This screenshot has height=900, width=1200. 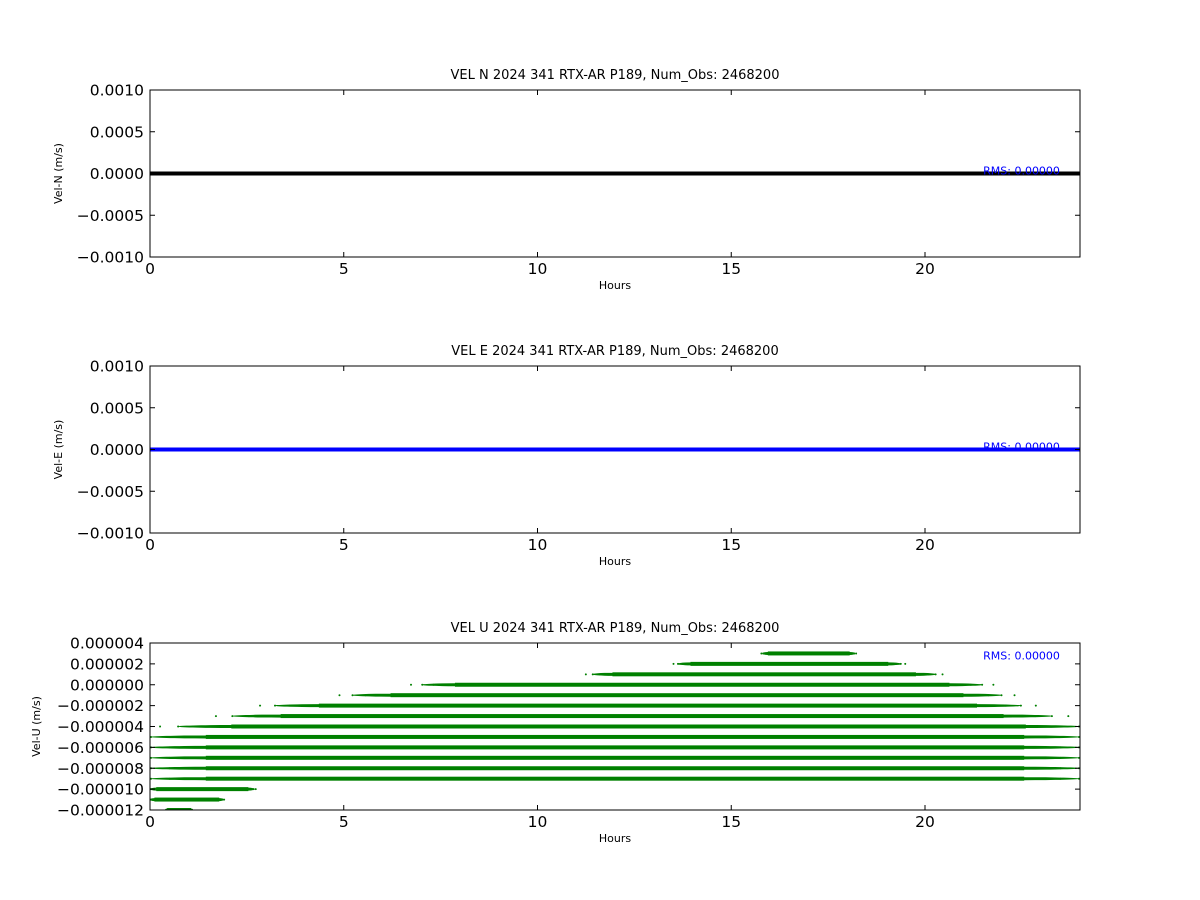 What do you see at coordinates (615, 285) in the screenshot?
I see `x-axis-label: Hours` at bounding box center [615, 285].